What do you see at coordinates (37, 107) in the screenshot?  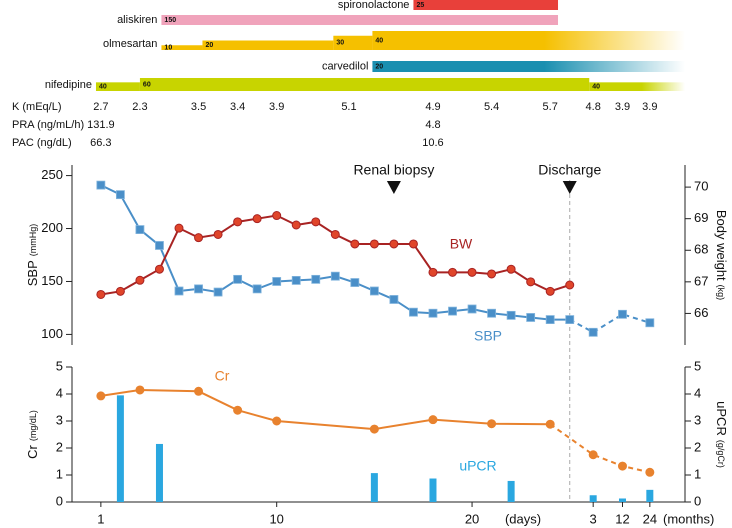 I see `lab-label: K (mEq/L)` at bounding box center [37, 107].